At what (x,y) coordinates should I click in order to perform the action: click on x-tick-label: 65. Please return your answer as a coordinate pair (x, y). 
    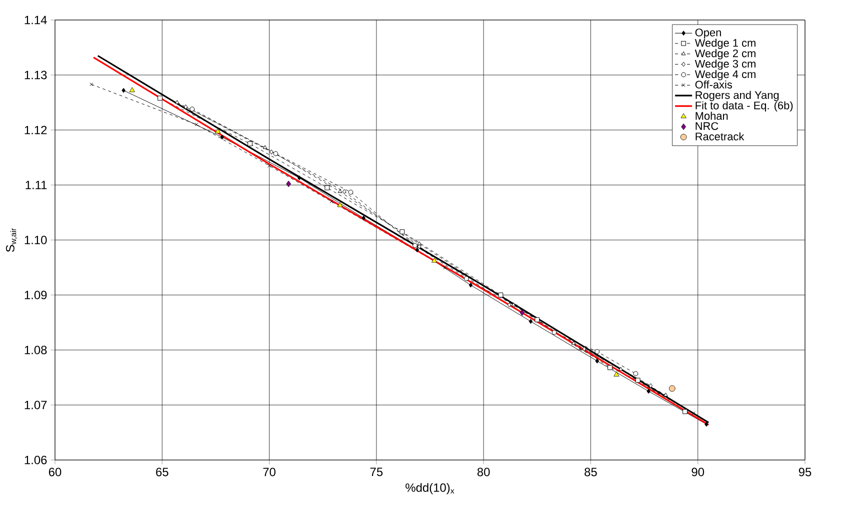
    Looking at the image, I should click on (162, 472).